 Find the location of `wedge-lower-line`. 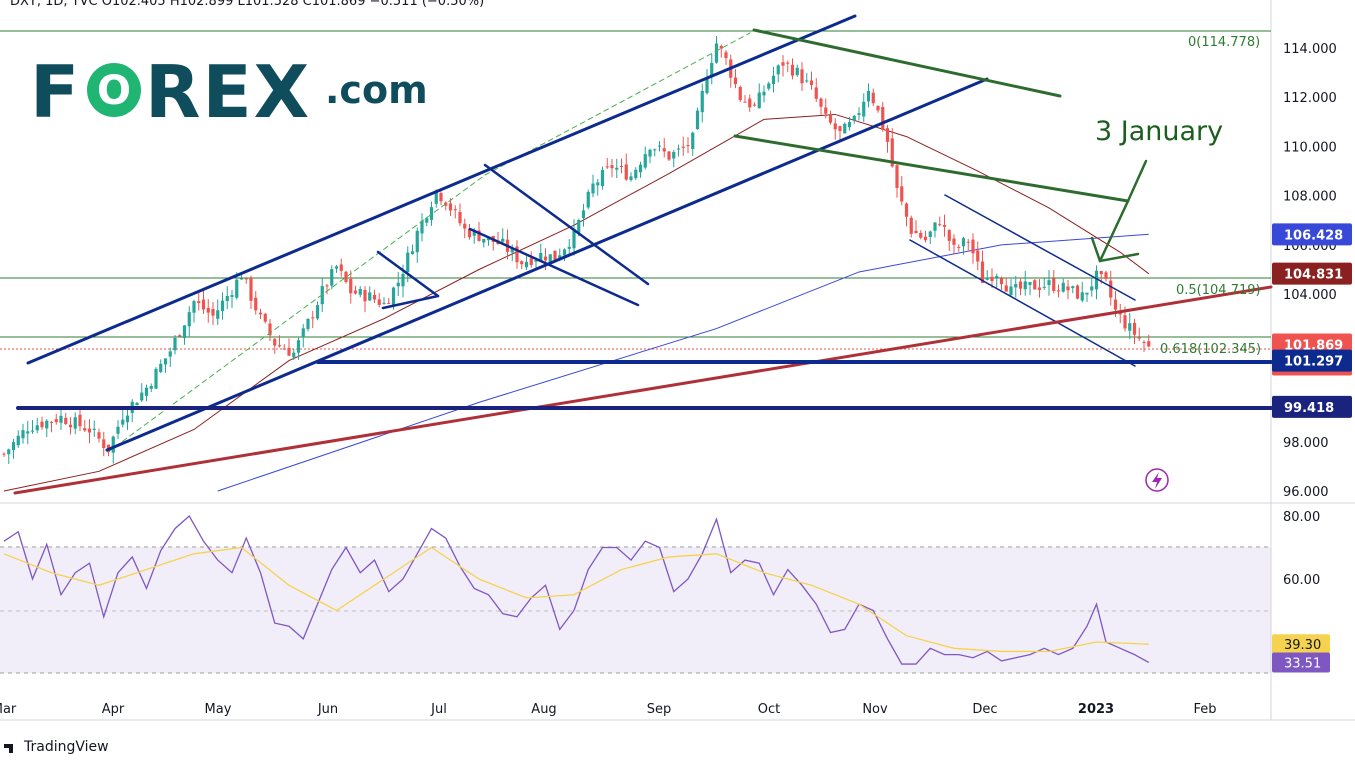

wedge-lower-line is located at coordinates (931, 168).